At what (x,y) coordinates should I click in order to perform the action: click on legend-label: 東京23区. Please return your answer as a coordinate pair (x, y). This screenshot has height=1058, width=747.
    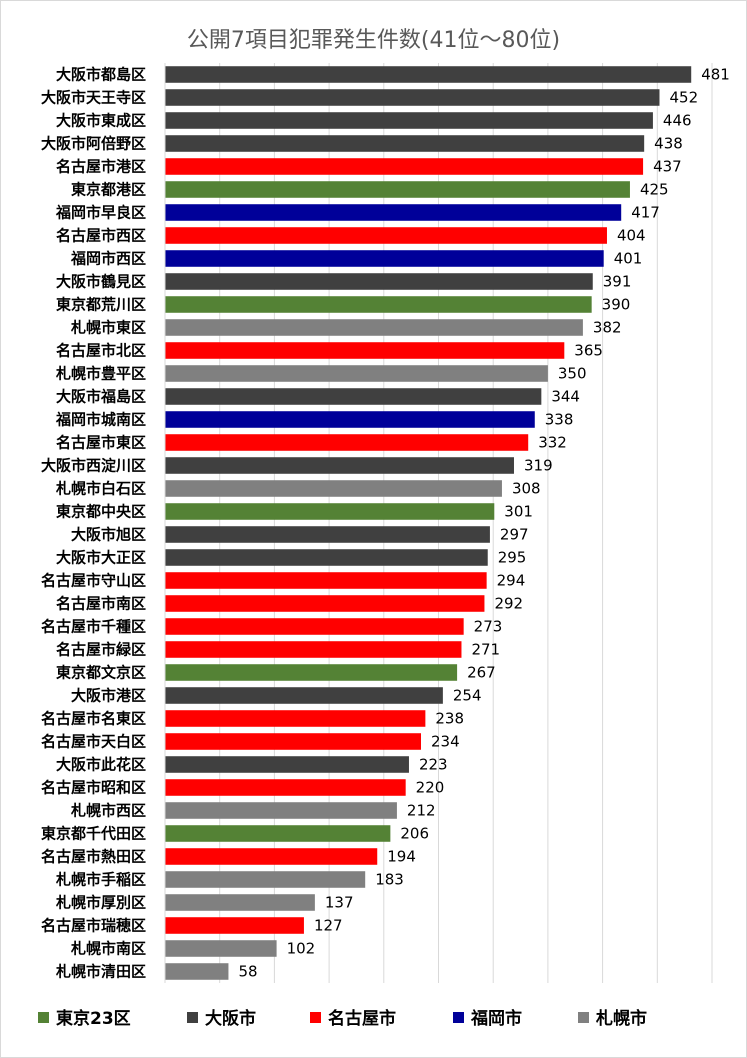
    Looking at the image, I should click on (93, 1018).